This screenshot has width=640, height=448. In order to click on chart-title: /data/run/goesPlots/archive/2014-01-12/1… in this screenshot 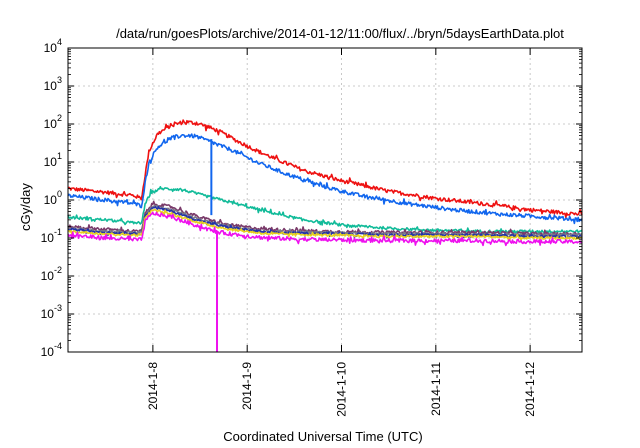, I will do `click(340, 33)`.